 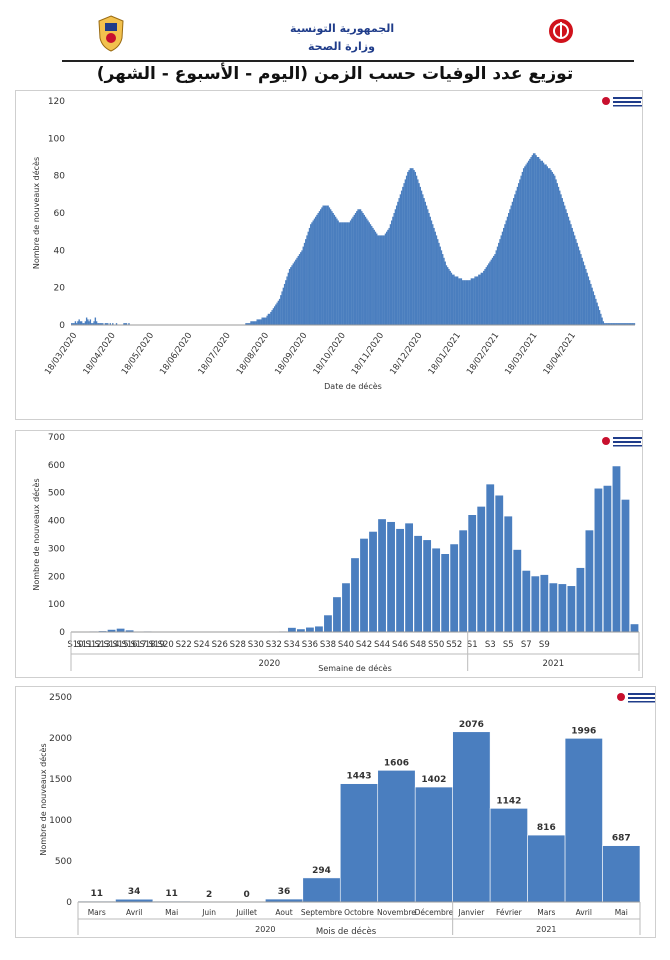 I want to click on data-label: 11, so click(x=171, y=894).